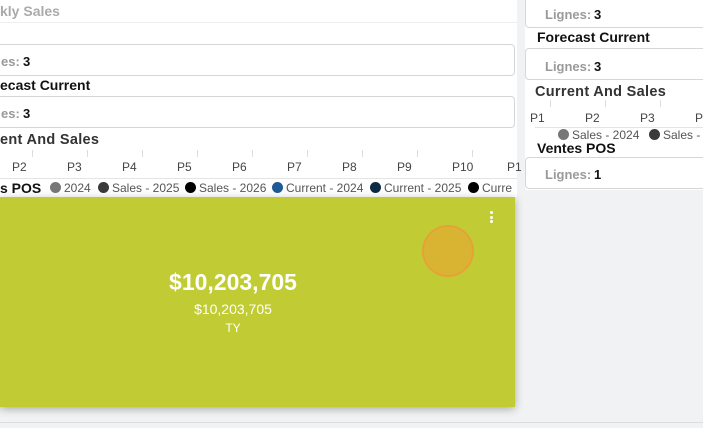 The height and width of the screenshot is (428, 703). What do you see at coordinates (77, 188) in the screenshot?
I see `legend-label: 2024` at bounding box center [77, 188].